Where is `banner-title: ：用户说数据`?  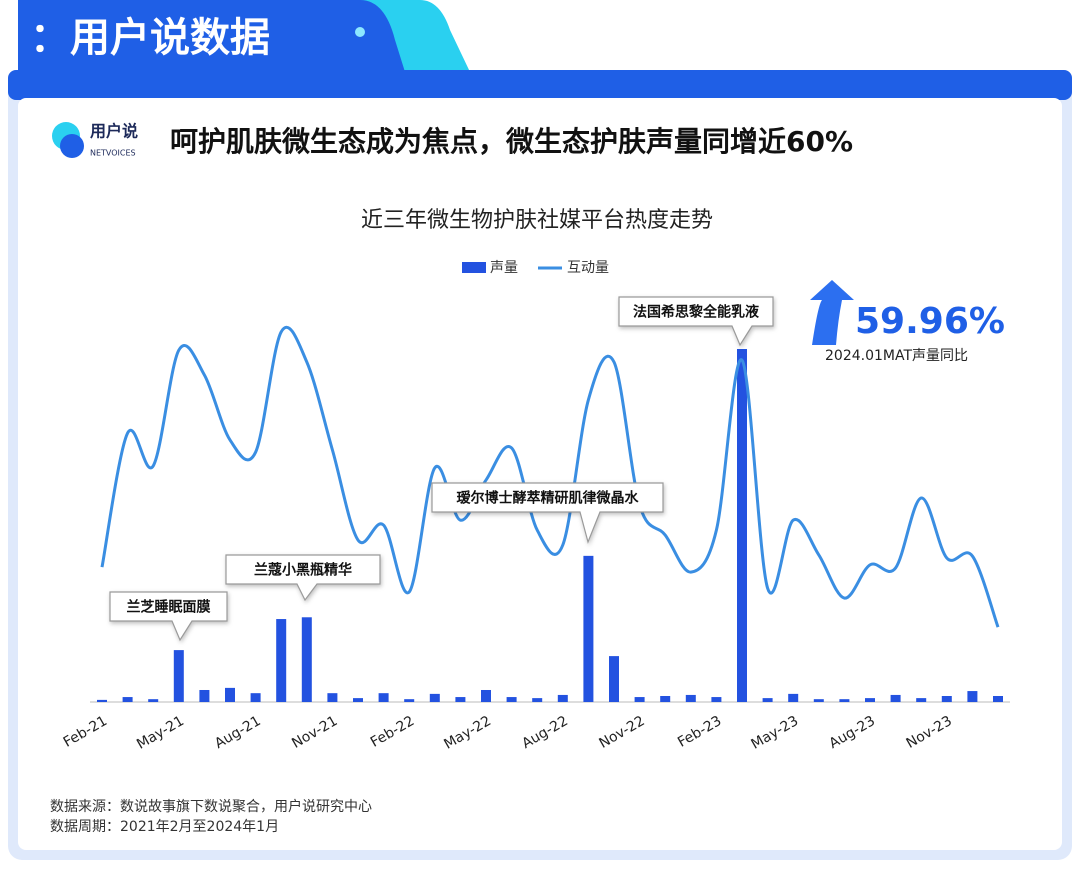
banner-title: ：用户说数据 is located at coordinates (150, 38).